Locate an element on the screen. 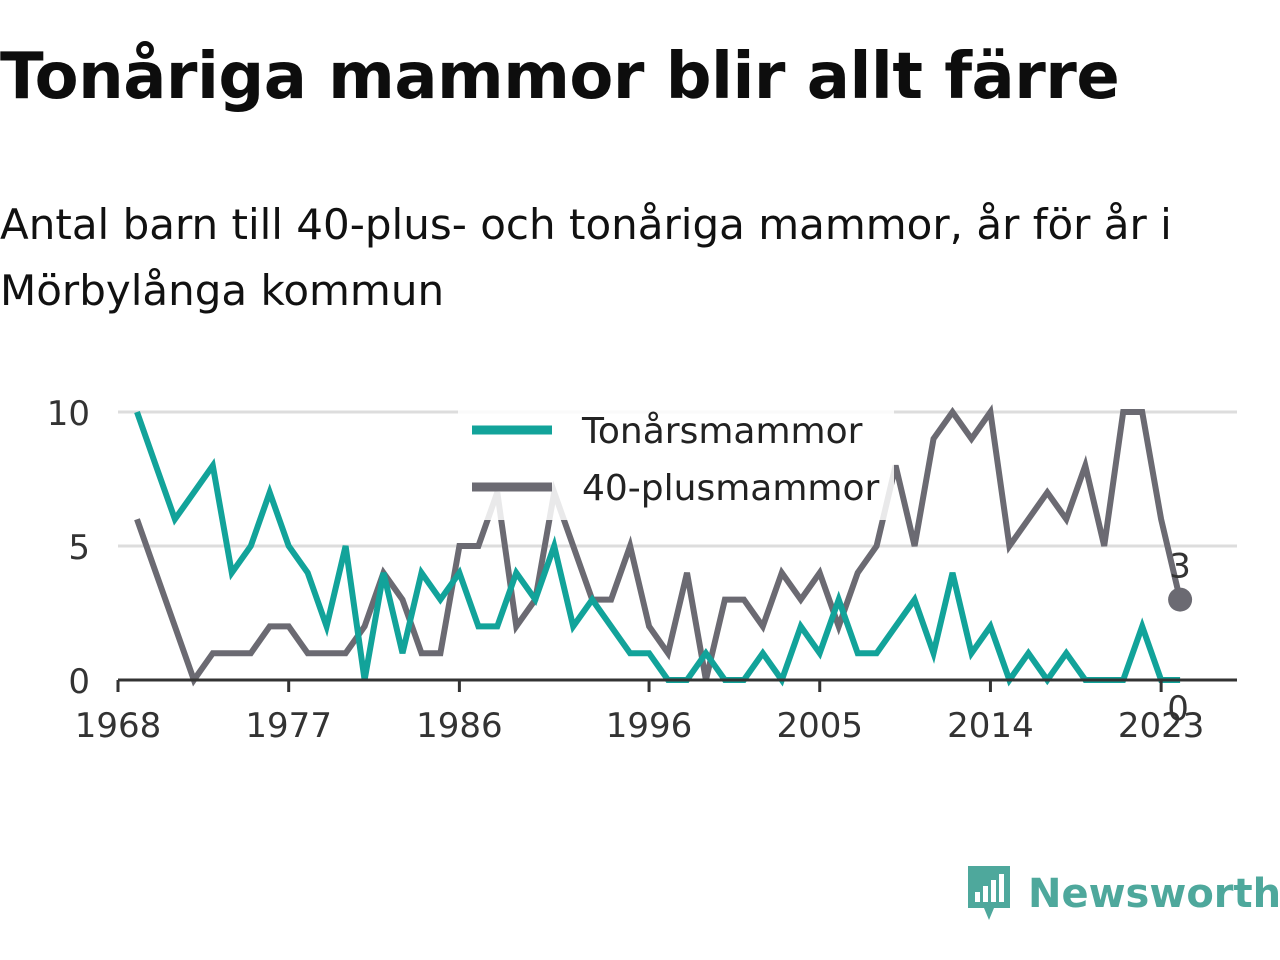  end-markers: 30 is located at coordinates (1180, 638).